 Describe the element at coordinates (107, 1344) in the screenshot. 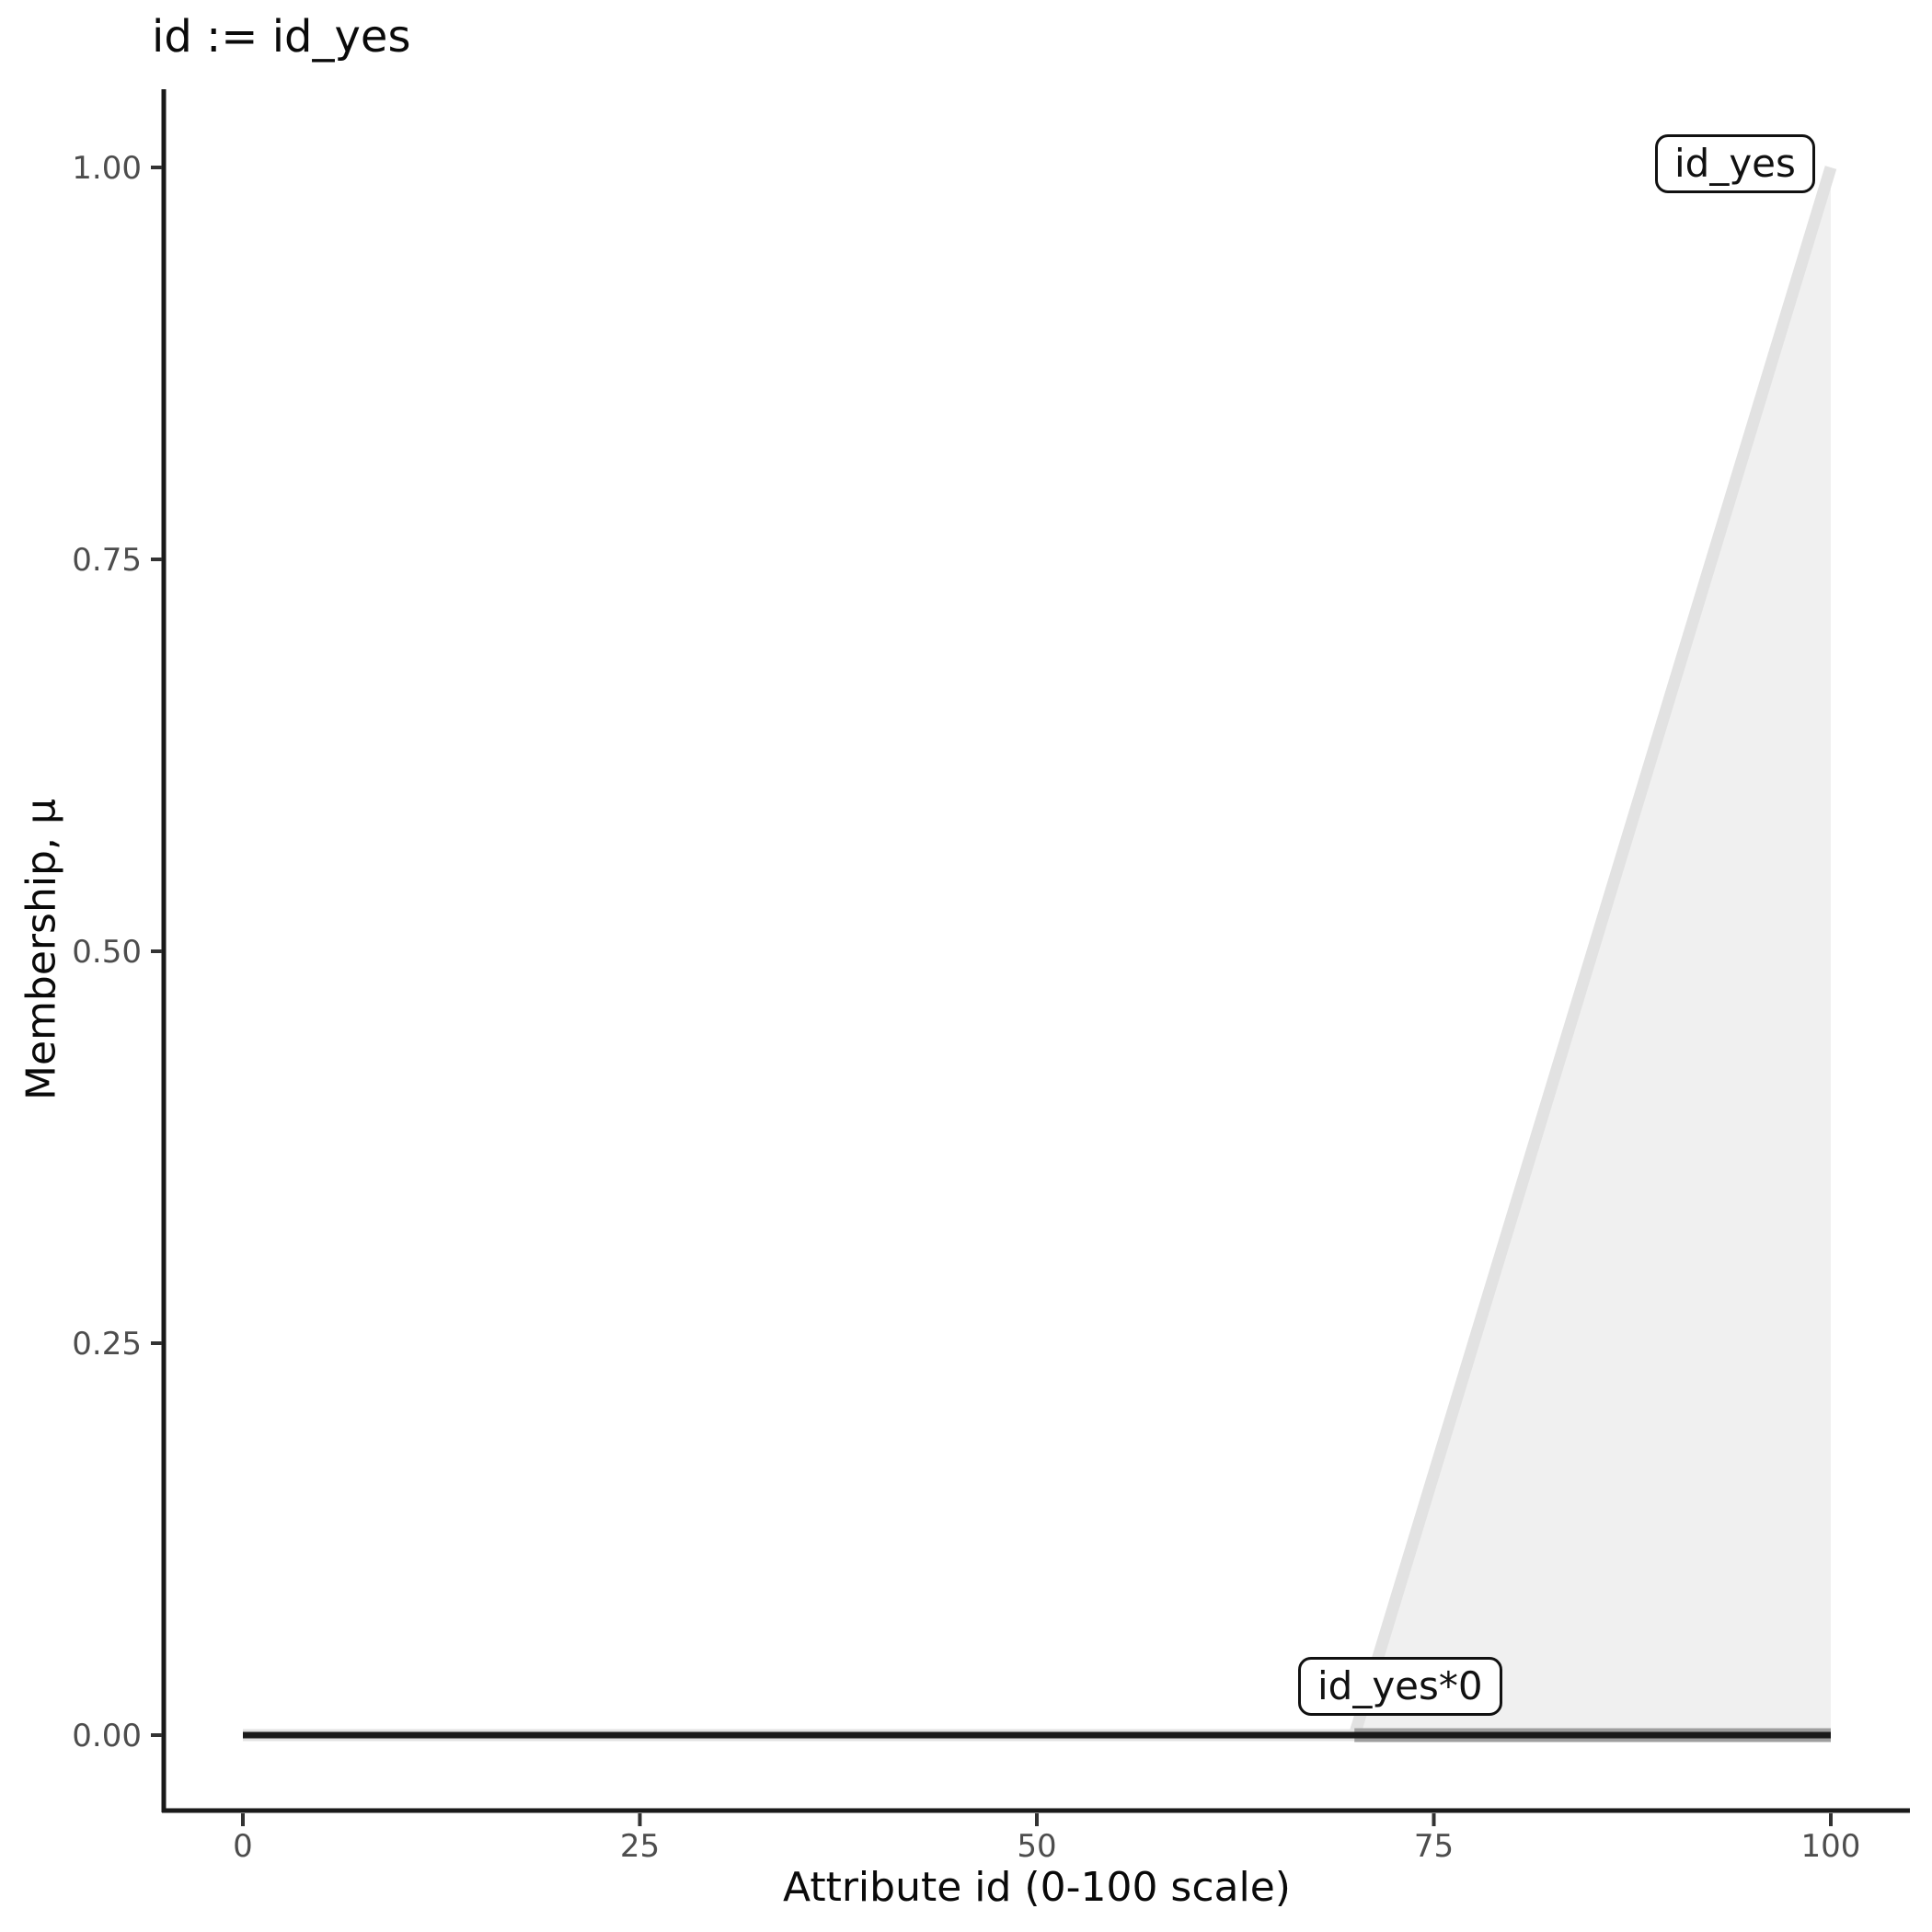

I see `y-tick-label: 0.25` at that location.